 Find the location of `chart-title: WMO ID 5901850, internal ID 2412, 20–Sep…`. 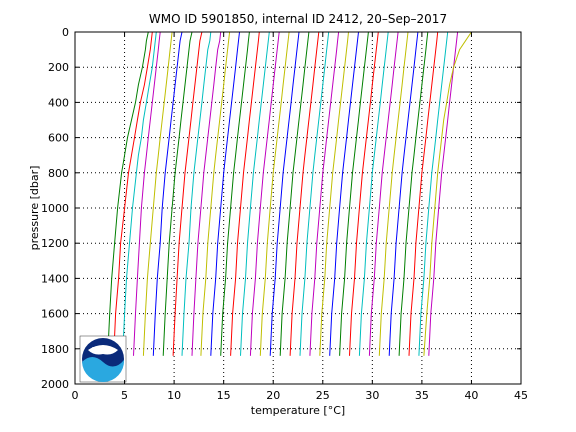

chart-title: WMO ID 5901850, internal ID 2412, 20–Sep… is located at coordinates (298, 19).